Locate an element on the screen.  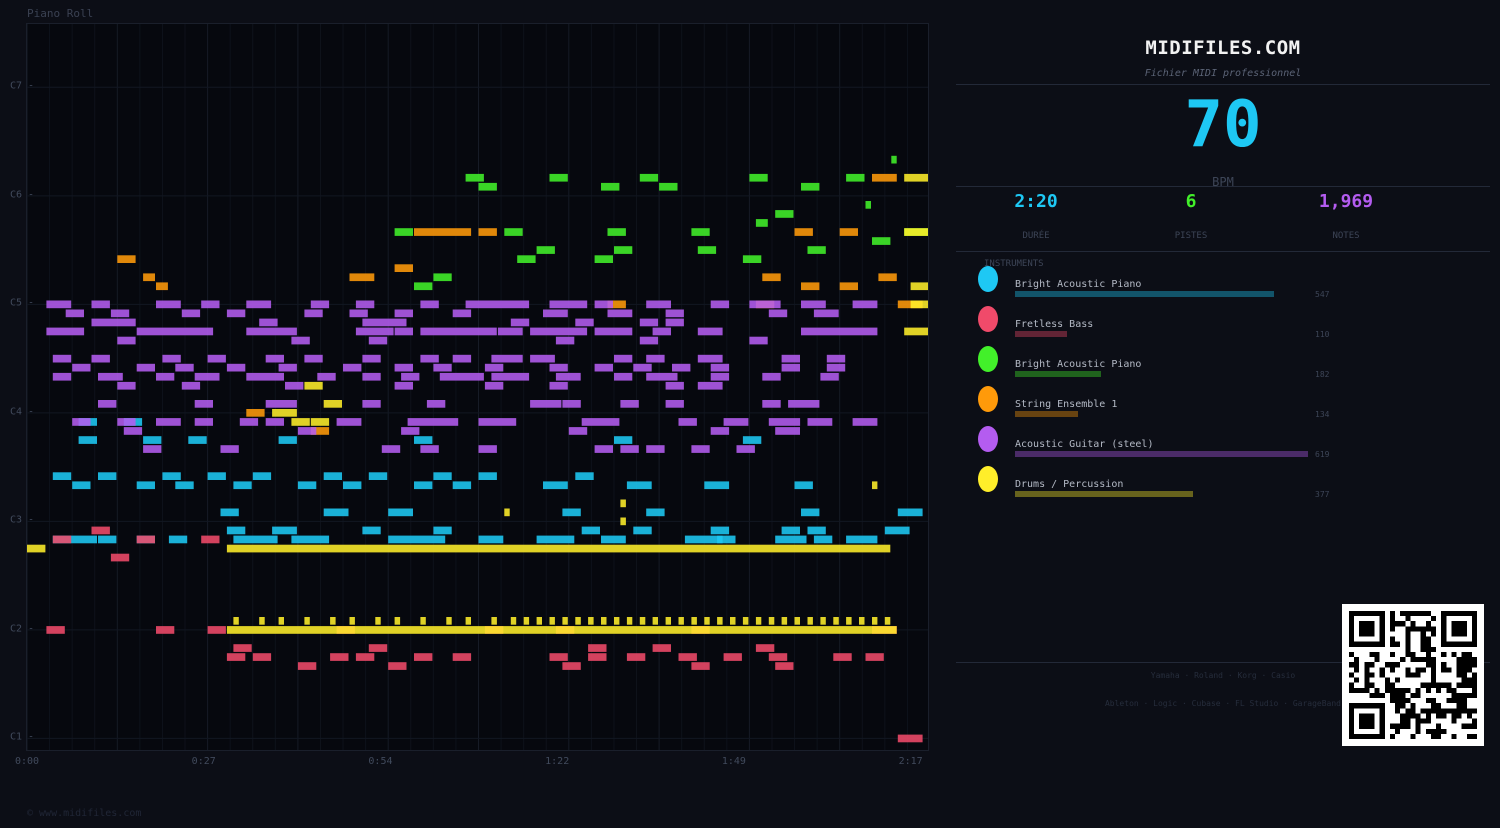
instrument-note-bar is located at coordinates (1144, 294).